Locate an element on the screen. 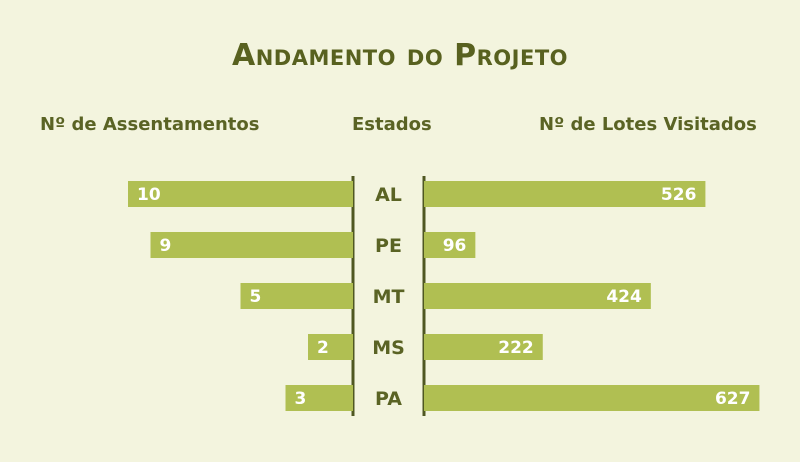 This screenshot has width=800, height=462. label-assentamentos-al: 10 is located at coordinates (149, 195).